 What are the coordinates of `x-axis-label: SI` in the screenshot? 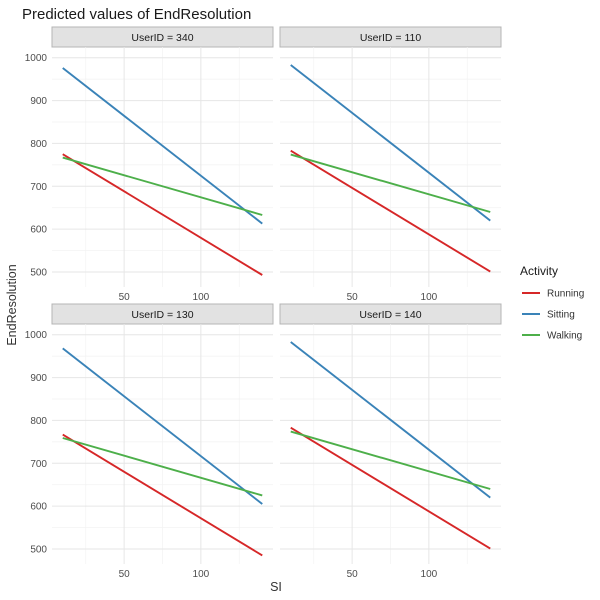 It's located at (276, 587).